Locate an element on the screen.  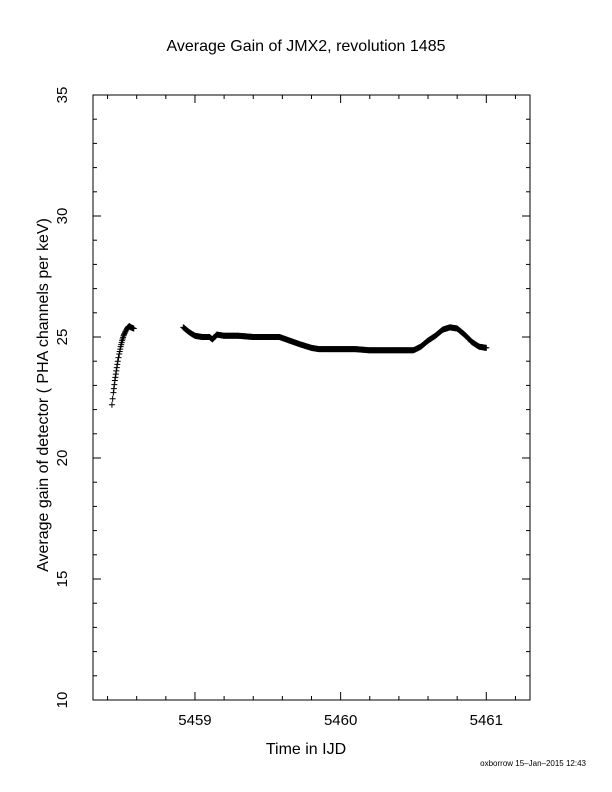
footer-timestamp: oxborrow 15–Jan–2015 12:43 is located at coordinates (533, 763).